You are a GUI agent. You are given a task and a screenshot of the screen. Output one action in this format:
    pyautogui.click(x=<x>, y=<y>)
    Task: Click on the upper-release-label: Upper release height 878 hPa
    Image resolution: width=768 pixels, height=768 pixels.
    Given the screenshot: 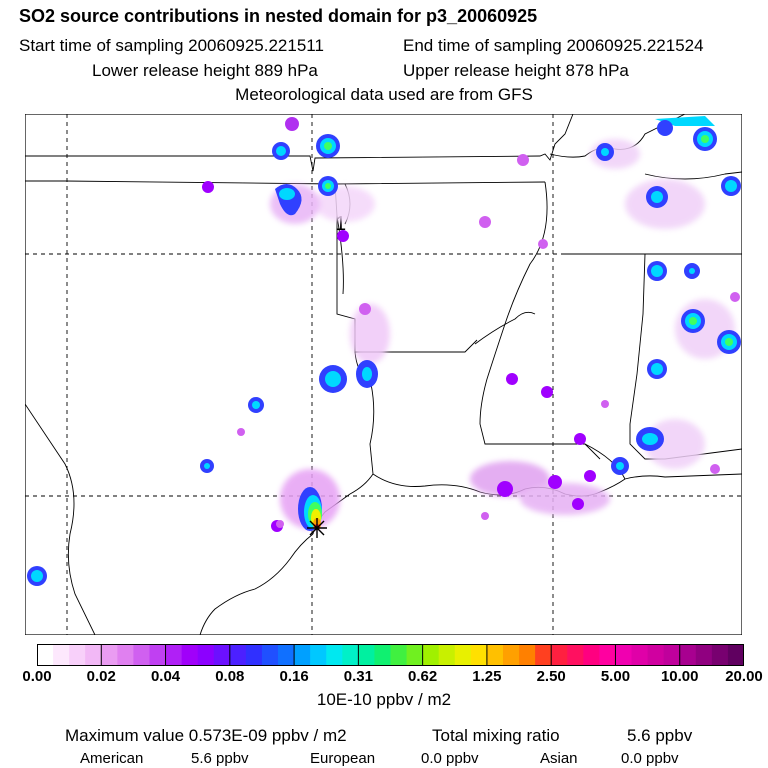 What is the action you would take?
    pyautogui.click(x=516, y=70)
    